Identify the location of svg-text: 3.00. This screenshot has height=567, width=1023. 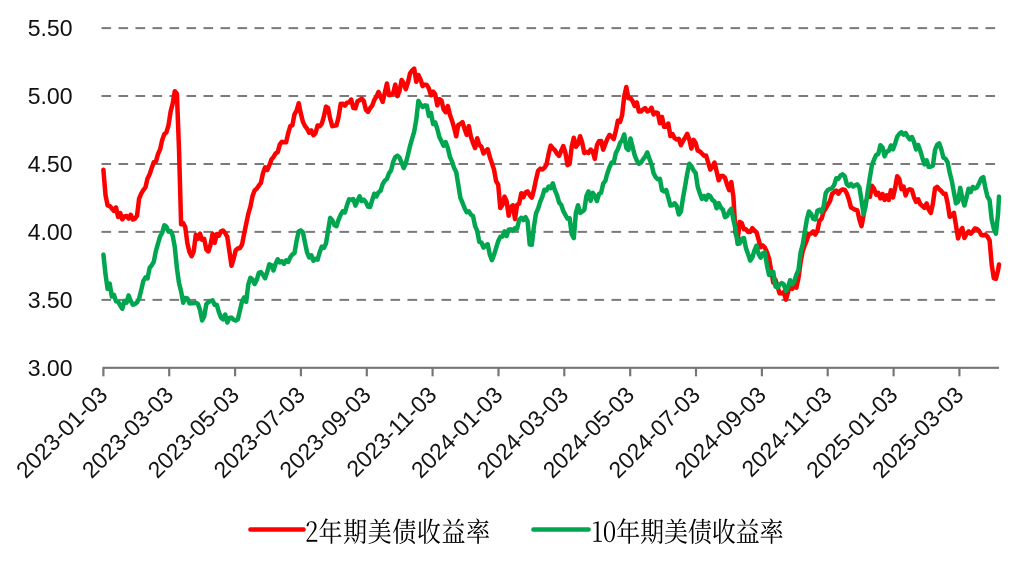
(50, 368).